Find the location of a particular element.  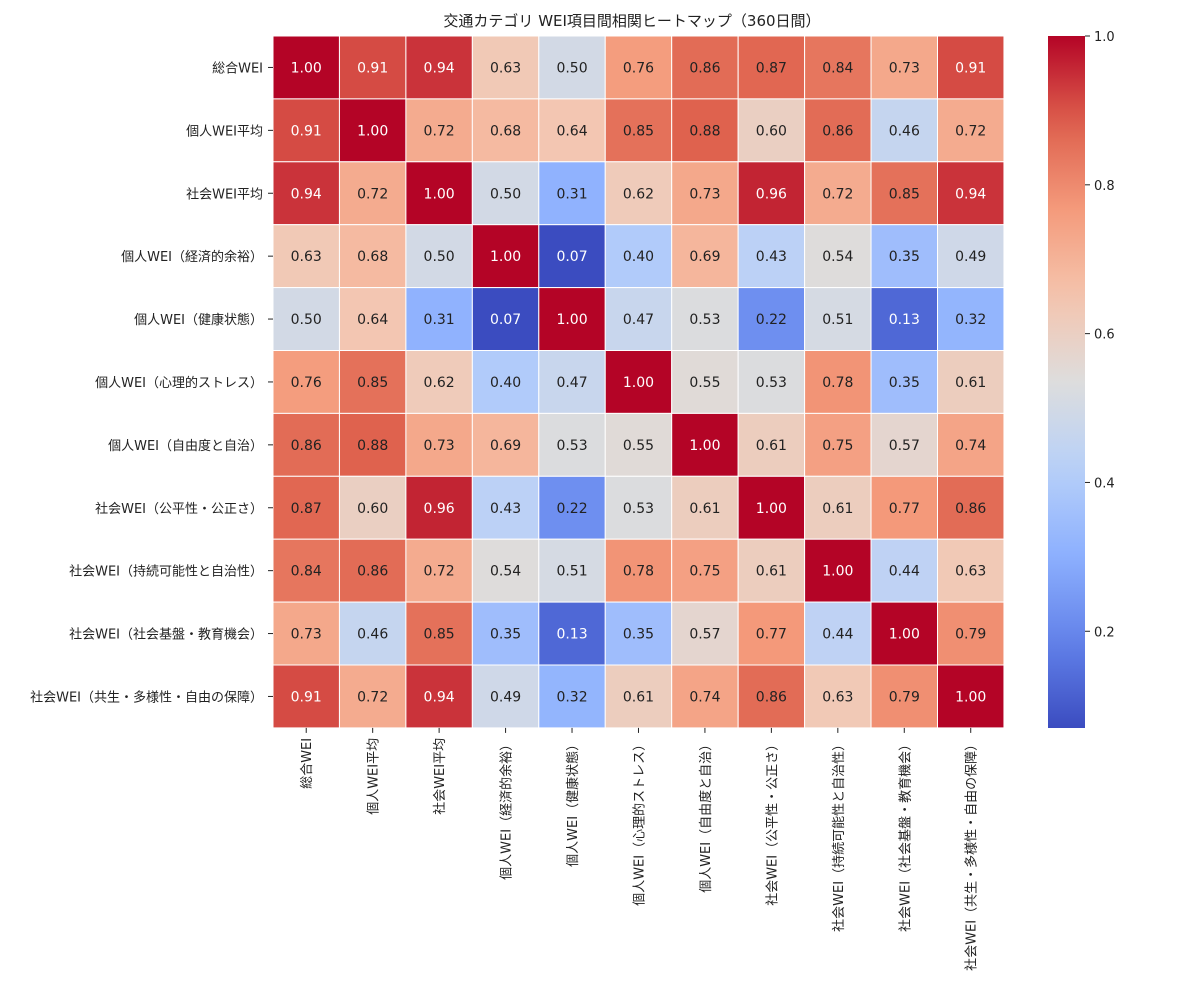

cell-value-label: 0.49 is located at coordinates (970, 257).